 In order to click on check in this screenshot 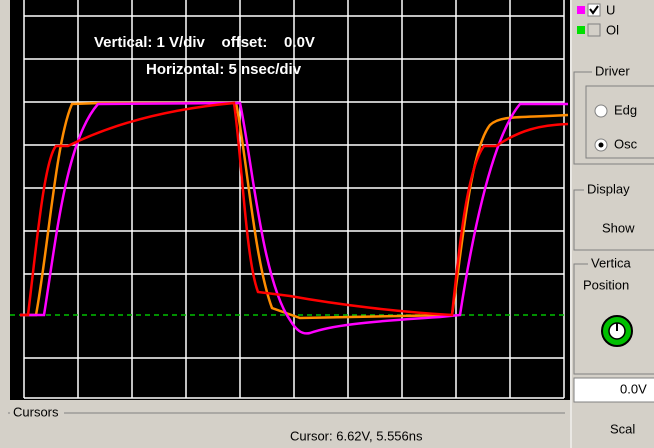, I will do `click(594, 10)`.